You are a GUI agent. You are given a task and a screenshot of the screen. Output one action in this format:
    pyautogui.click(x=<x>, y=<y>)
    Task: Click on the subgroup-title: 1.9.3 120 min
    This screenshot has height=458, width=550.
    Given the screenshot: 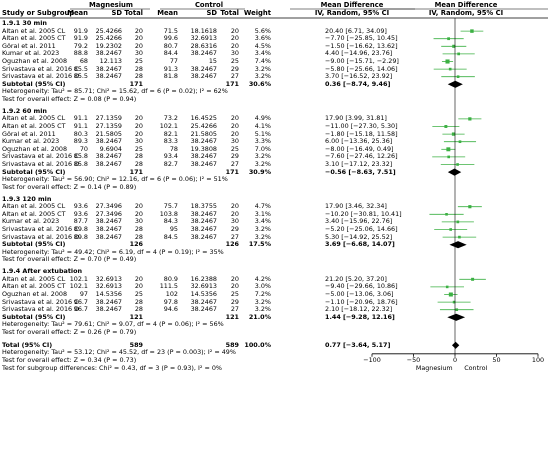 What is the action you would take?
    pyautogui.click(x=27, y=198)
    